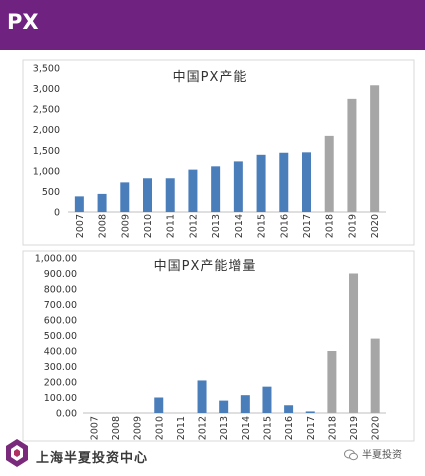  I want to click on chart-title: 中国PX产能, so click(210, 77).